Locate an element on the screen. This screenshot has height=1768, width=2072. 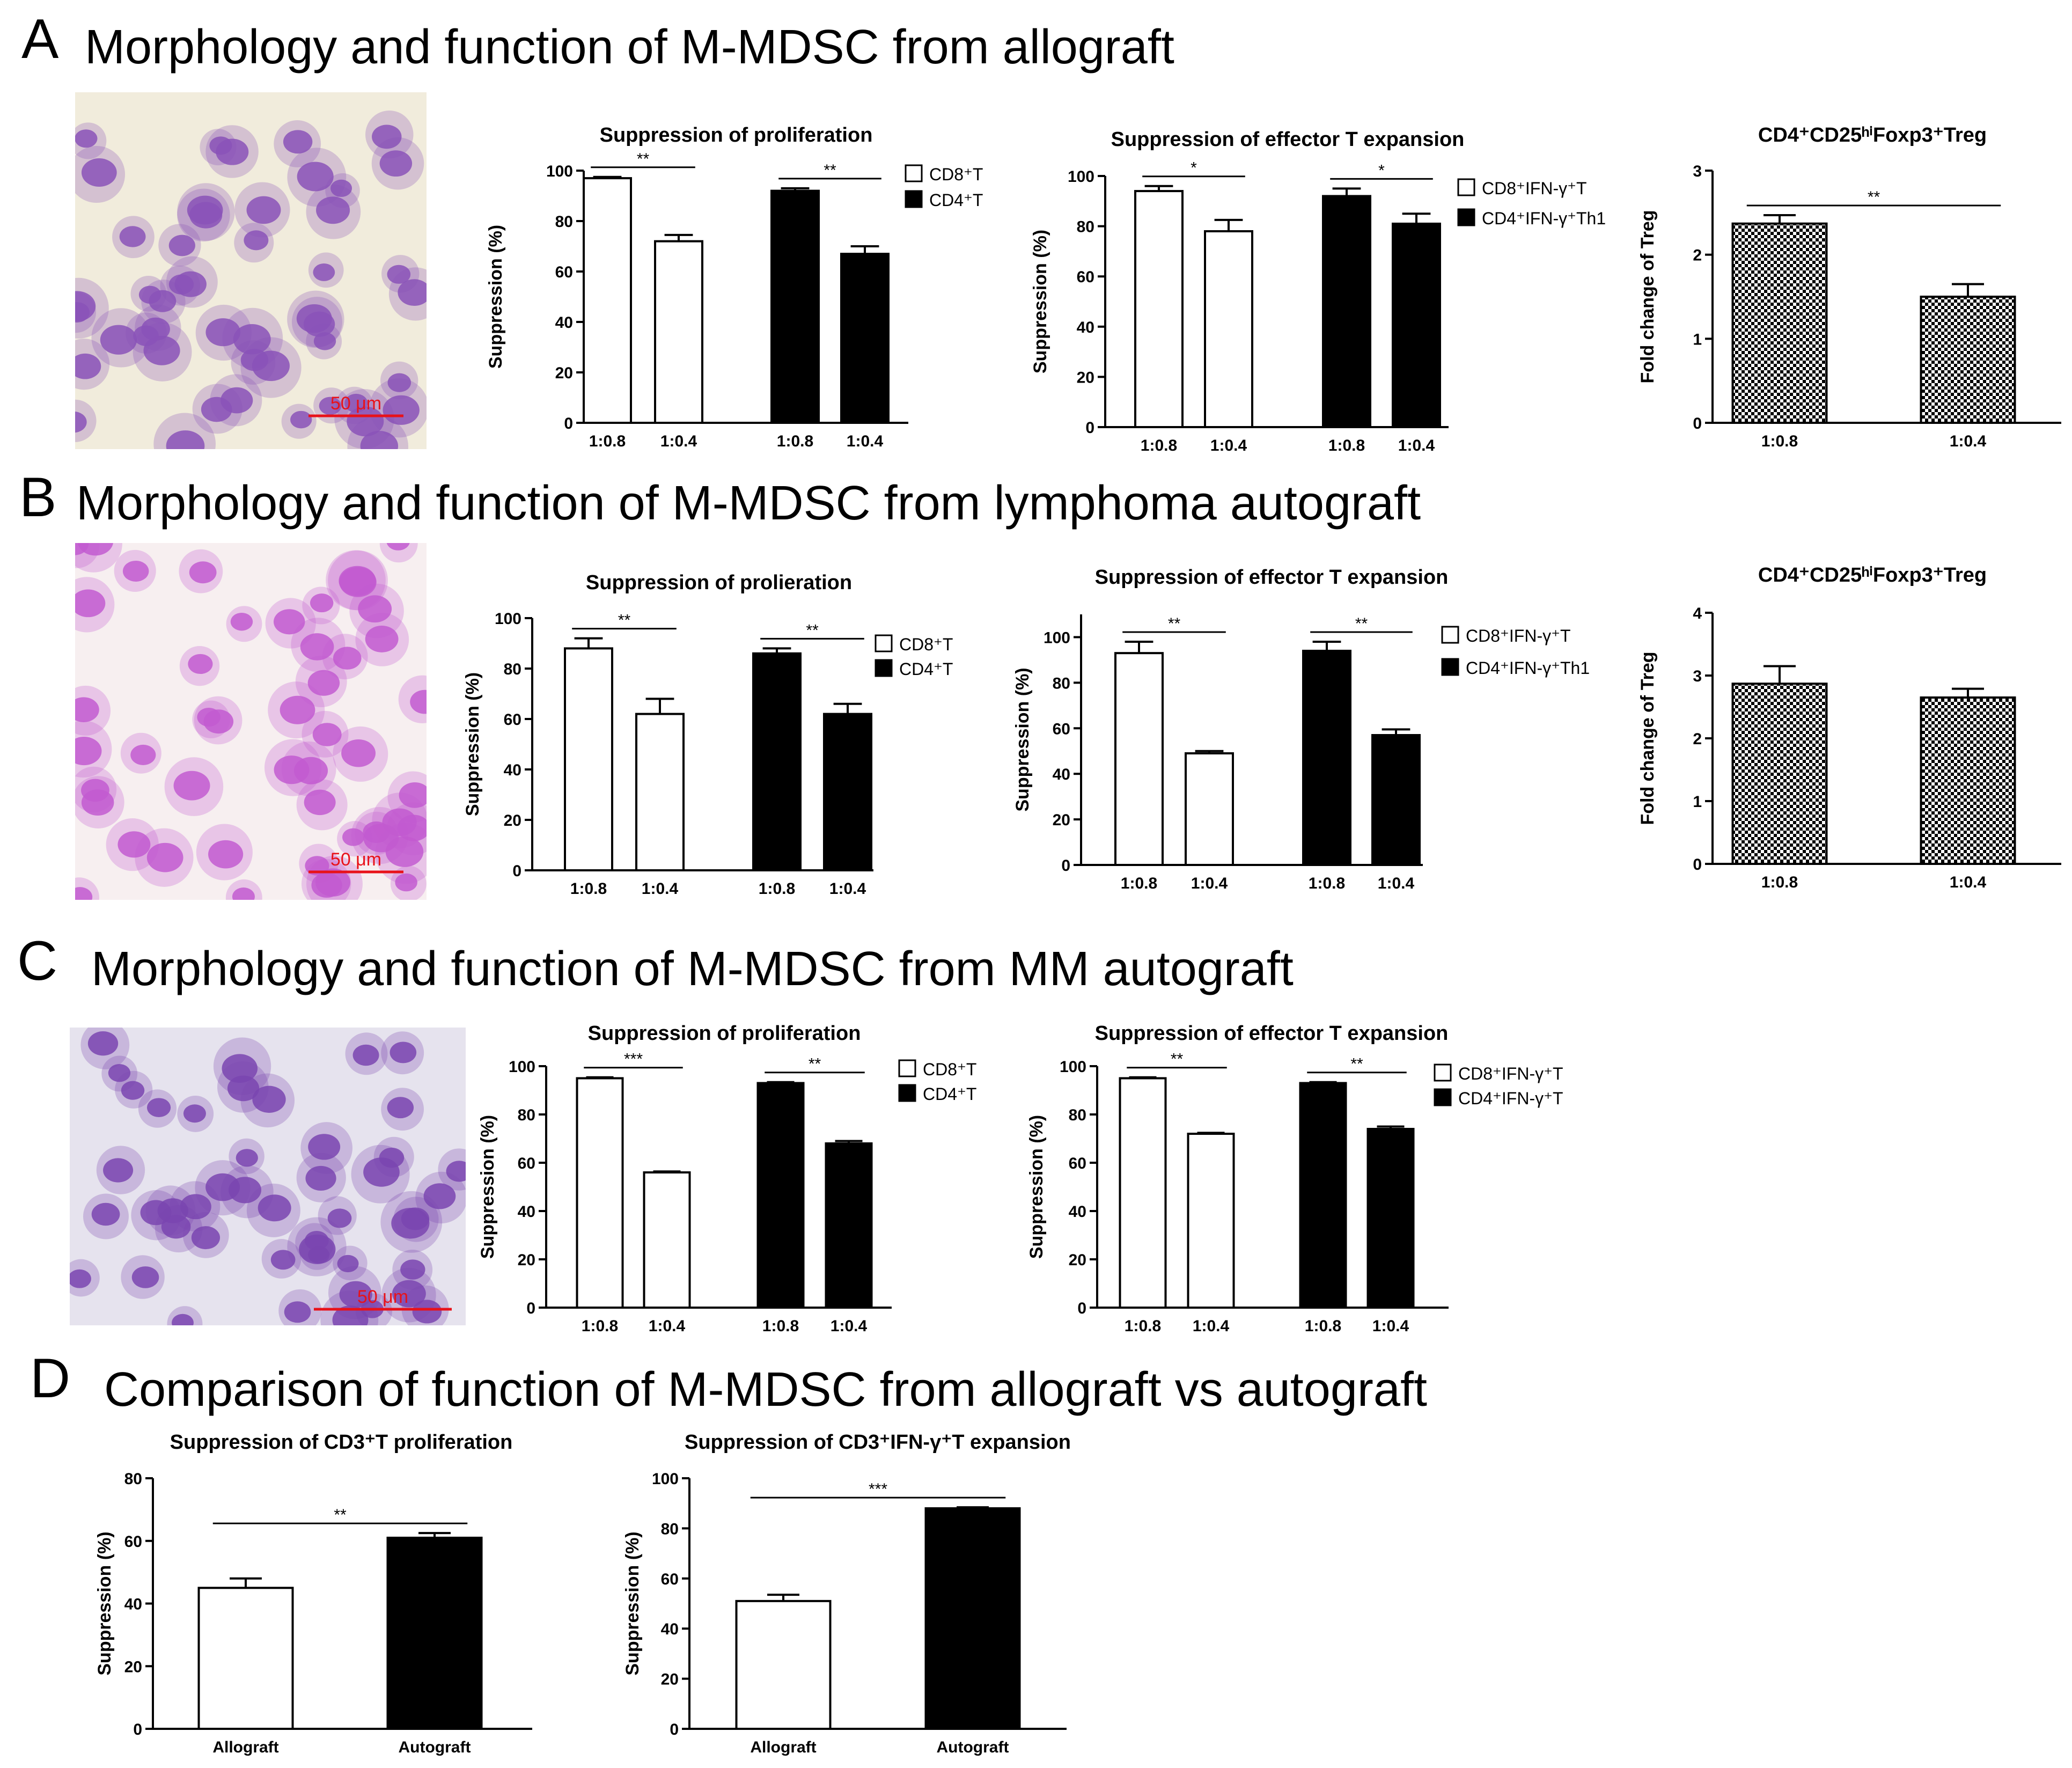
micrograph-c: 50 μm is located at coordinates (268, 1176).